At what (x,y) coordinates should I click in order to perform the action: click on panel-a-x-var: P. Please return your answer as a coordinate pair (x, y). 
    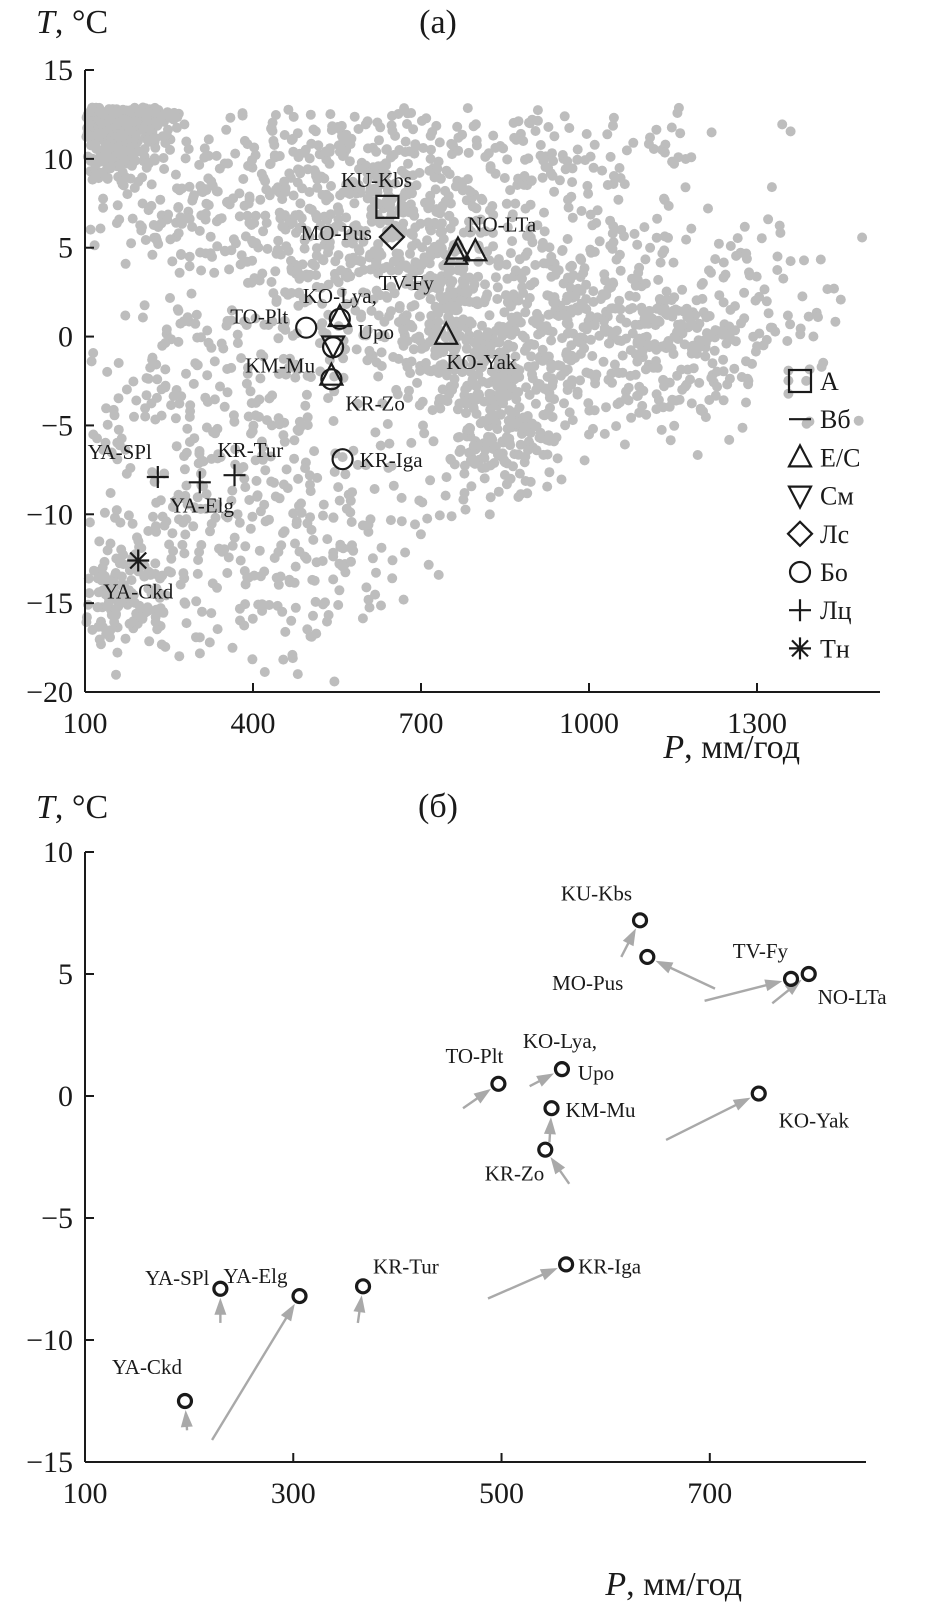
    Looking at the image, I should click on (673, 747).